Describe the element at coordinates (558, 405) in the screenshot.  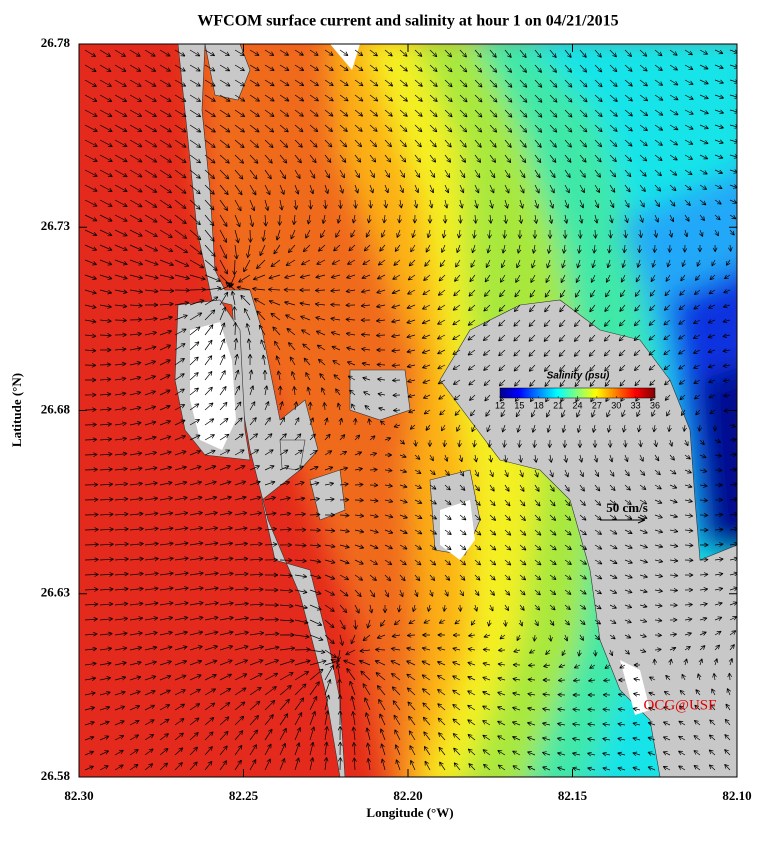
I see `colorbar-tick-label: 21` at that location.